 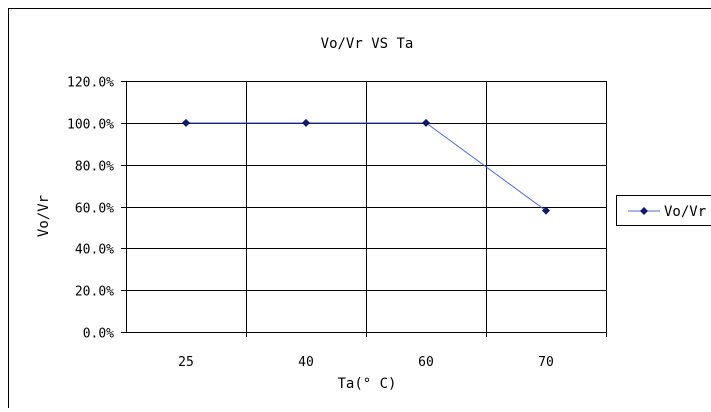 I want to click on y-axis-label: Vo/Vr, so click(x=44, y=216).